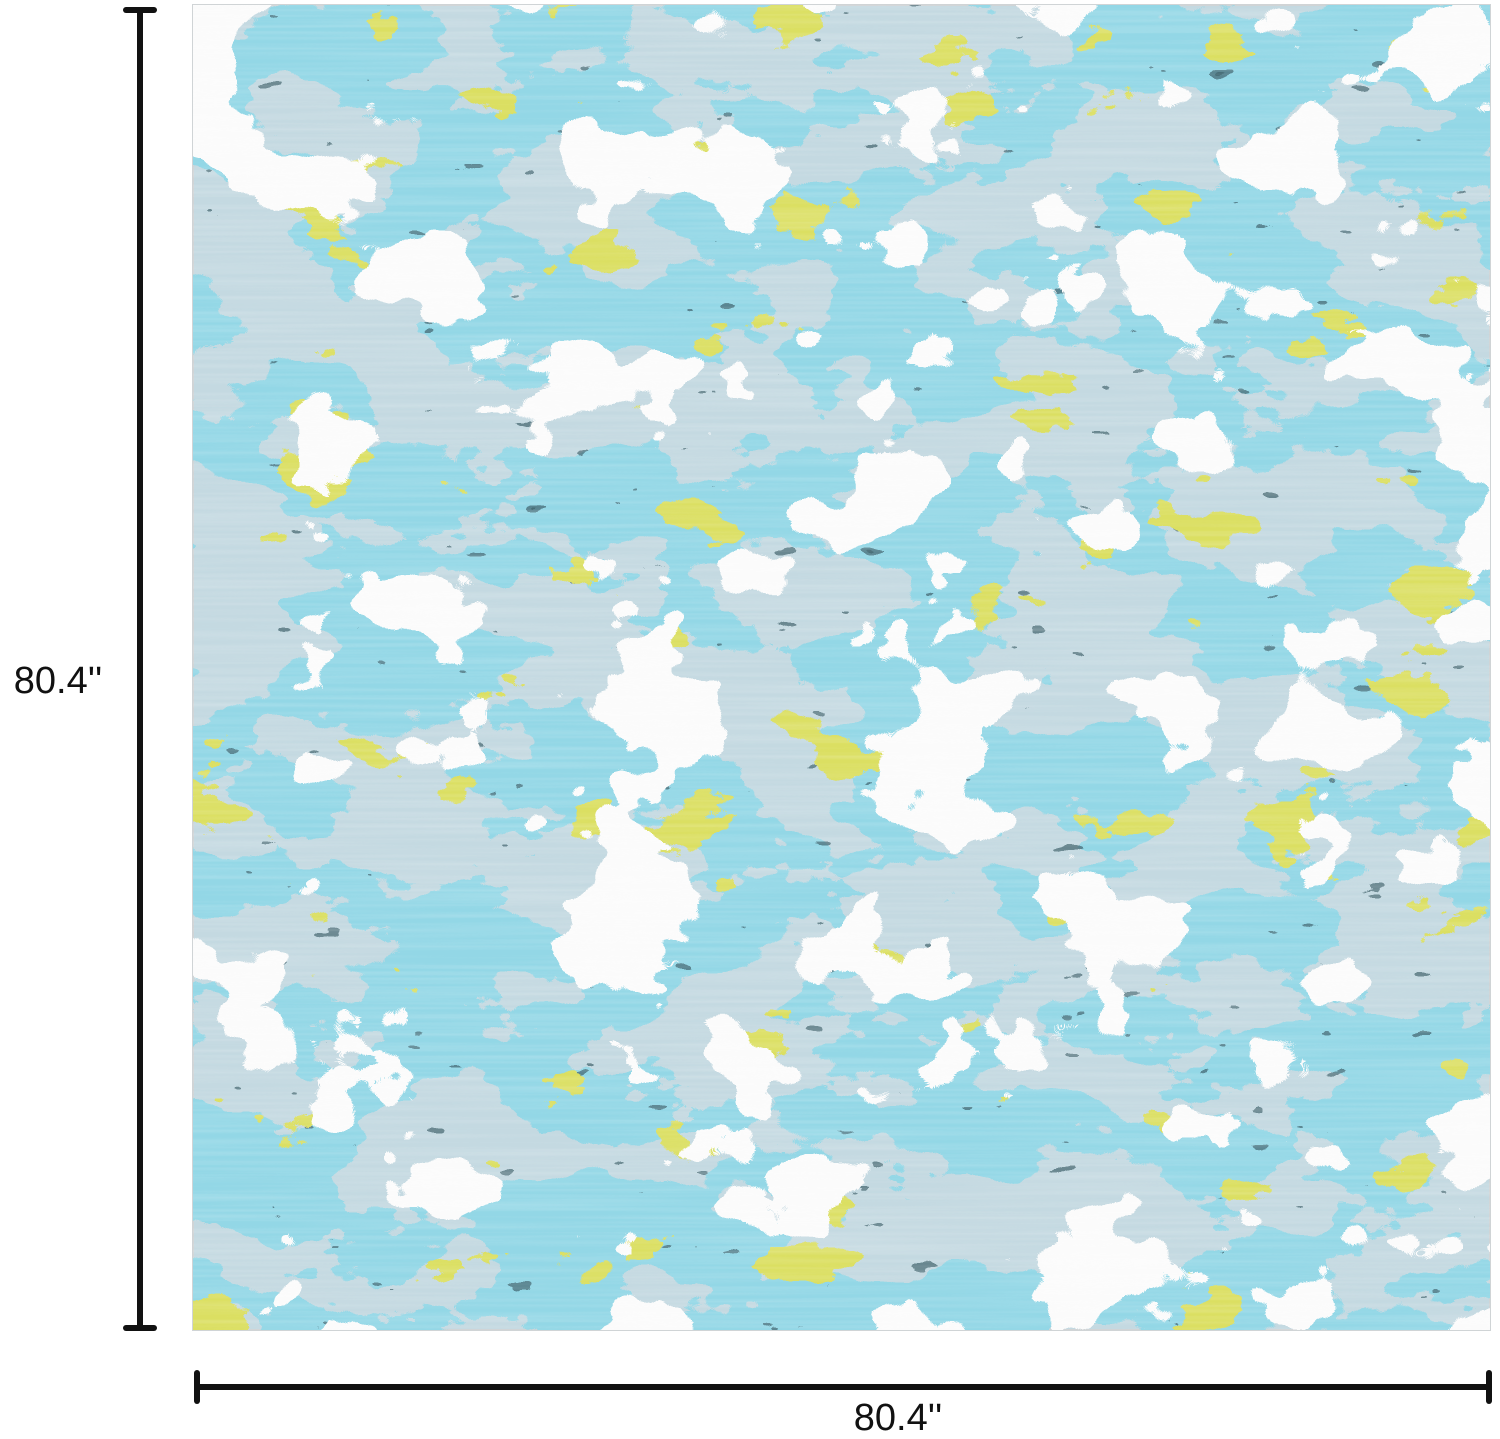 Image resolution: width=1500 pixels, height=1439 pixels. I want to click on height-dimension, so click(140, 669).